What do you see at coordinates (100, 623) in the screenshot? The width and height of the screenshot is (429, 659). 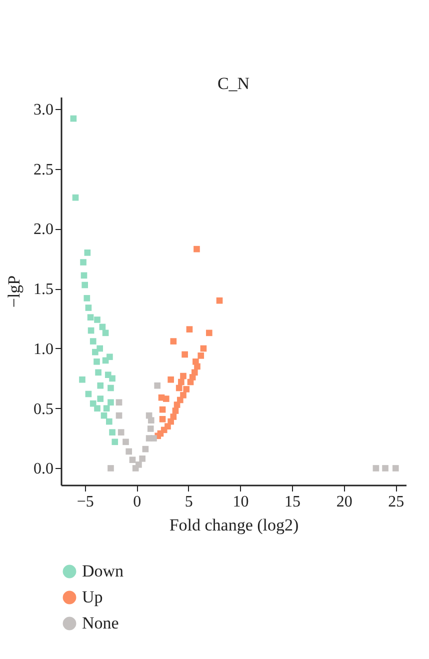 I see `legend-label: None` at bounding box center [100, 623].